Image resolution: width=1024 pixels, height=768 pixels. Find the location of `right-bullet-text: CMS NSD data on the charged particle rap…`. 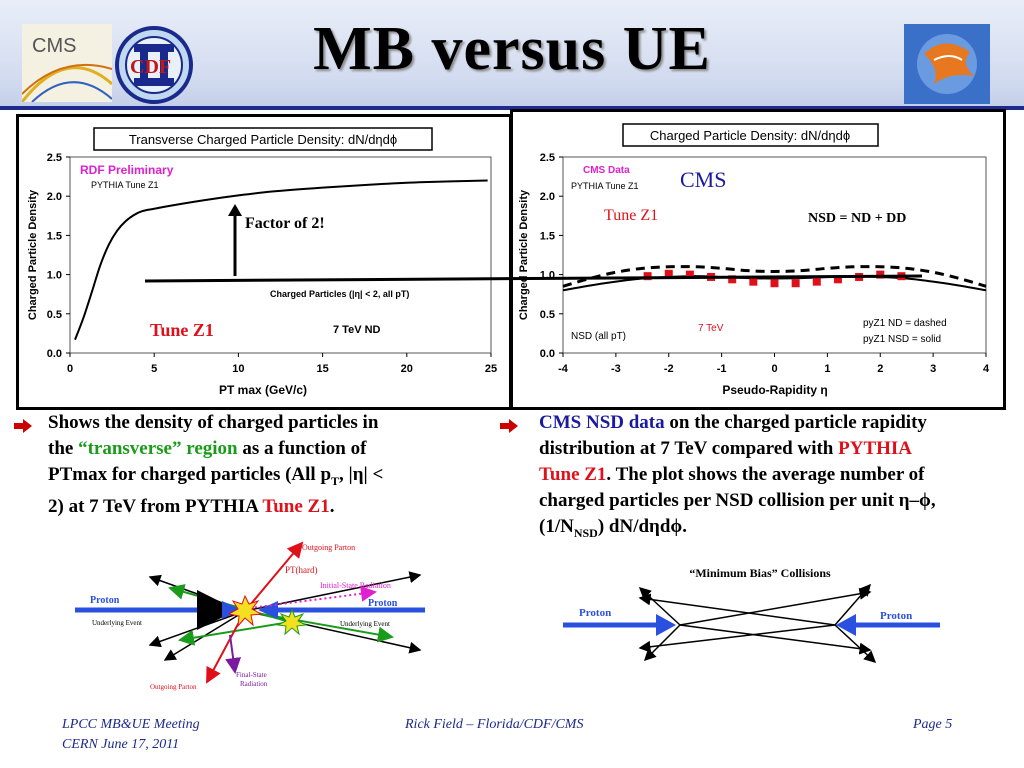

right-bullet-text: CMS NSD data on the charged particle rap… is located at coordinates (781, 478).